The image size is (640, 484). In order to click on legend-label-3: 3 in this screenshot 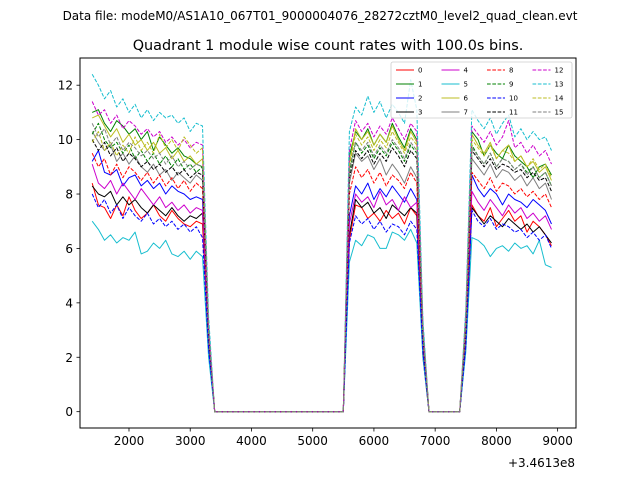, I will do `click(420, 113)`.